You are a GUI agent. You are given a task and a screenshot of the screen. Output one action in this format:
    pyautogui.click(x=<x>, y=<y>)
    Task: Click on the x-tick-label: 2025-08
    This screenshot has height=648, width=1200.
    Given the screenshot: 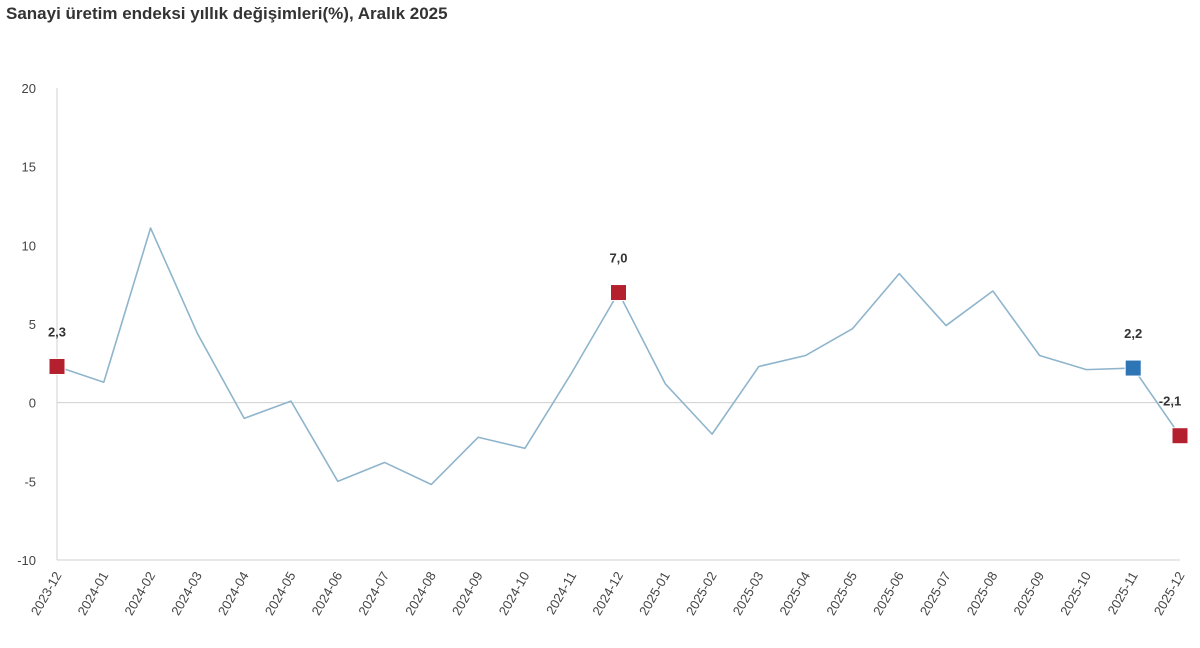 What is the action you would take?
    pyautogui.click(x=982, y=593)
    